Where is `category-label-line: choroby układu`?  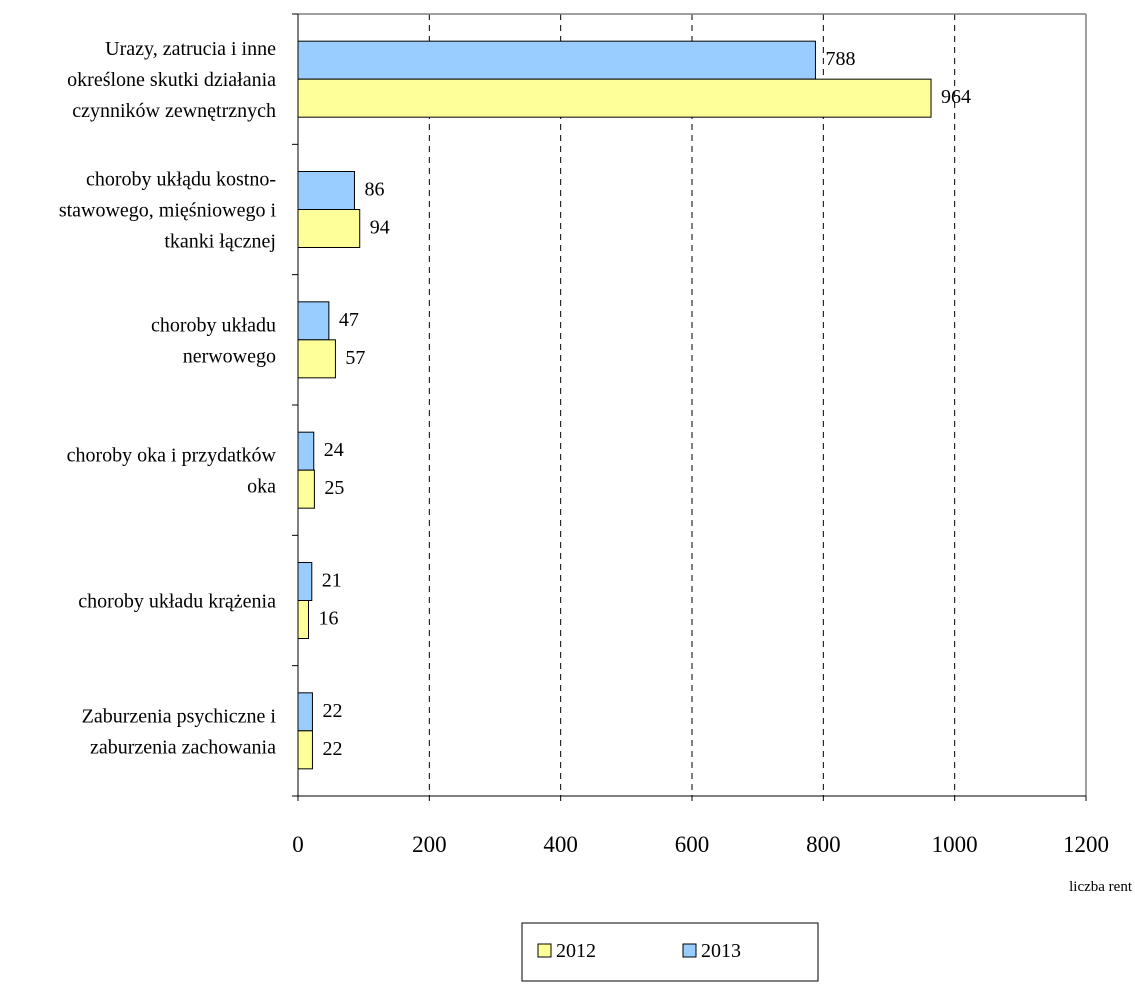 category-label-line: choroby układu is located at coordinates (213, 325).